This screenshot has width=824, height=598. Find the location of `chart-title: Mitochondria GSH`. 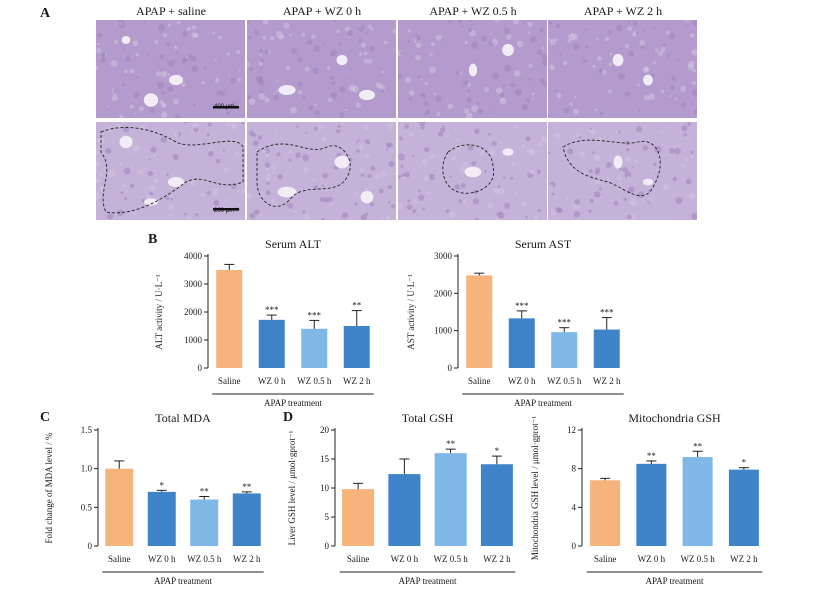

chart-title: Mitochondria GSH is located at coordinates (674, 418).